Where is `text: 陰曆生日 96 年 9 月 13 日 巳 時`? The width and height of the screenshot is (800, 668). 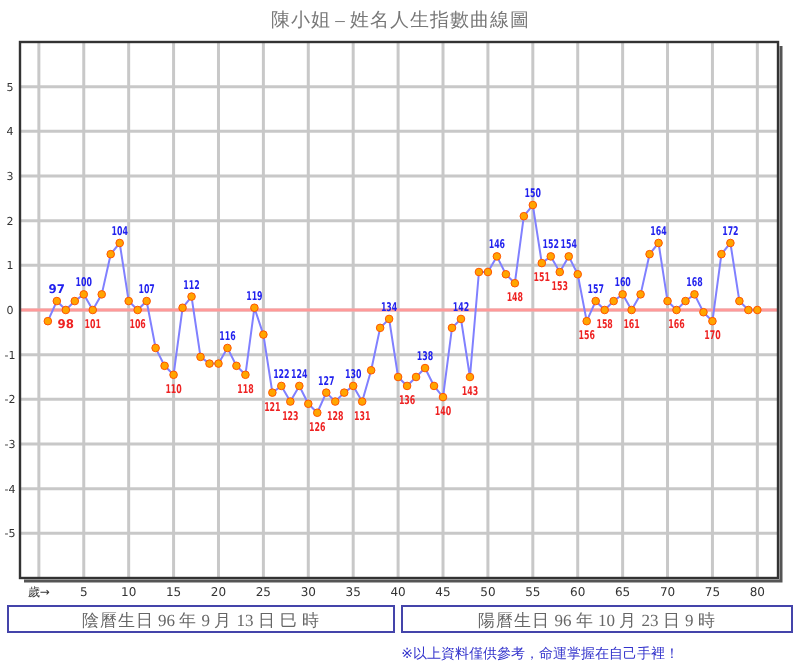 text: 陰曆生日 96 年 9 月 13 日 巳 時 is located at coordinates (201, 620).